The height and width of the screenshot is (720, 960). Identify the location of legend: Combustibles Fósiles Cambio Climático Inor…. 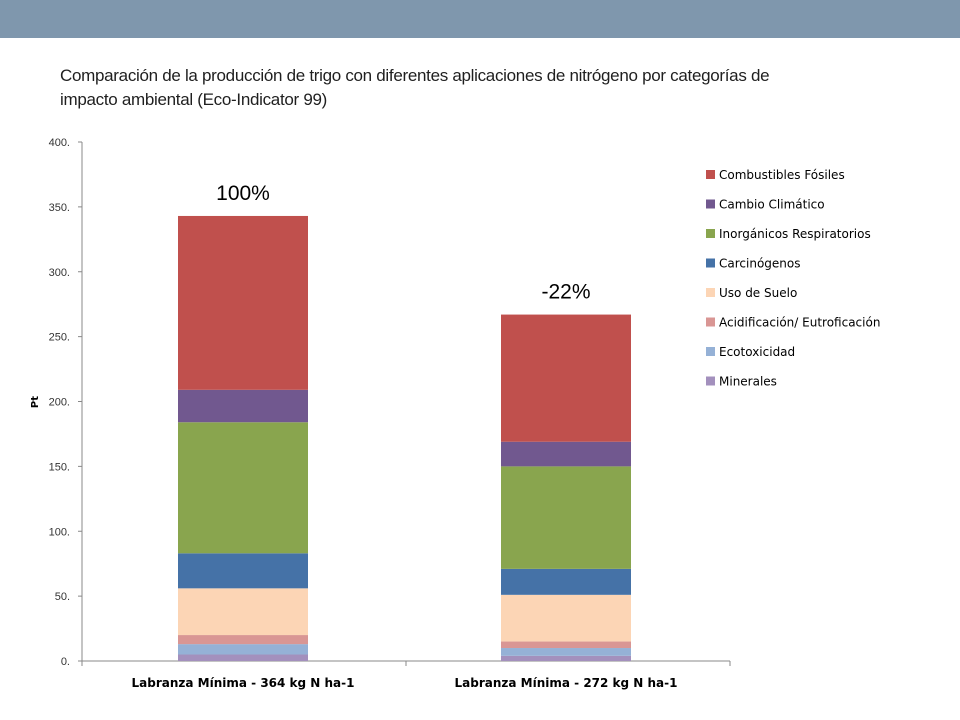
(793, 278).